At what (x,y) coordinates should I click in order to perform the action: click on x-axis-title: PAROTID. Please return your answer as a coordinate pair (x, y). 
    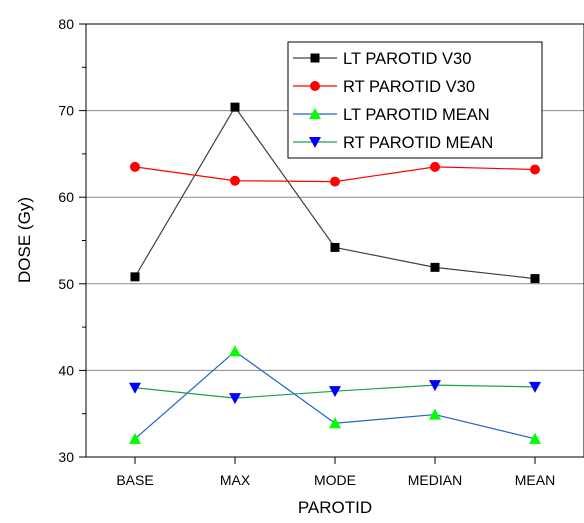
    Looking at the image, I should click on (335, 507).